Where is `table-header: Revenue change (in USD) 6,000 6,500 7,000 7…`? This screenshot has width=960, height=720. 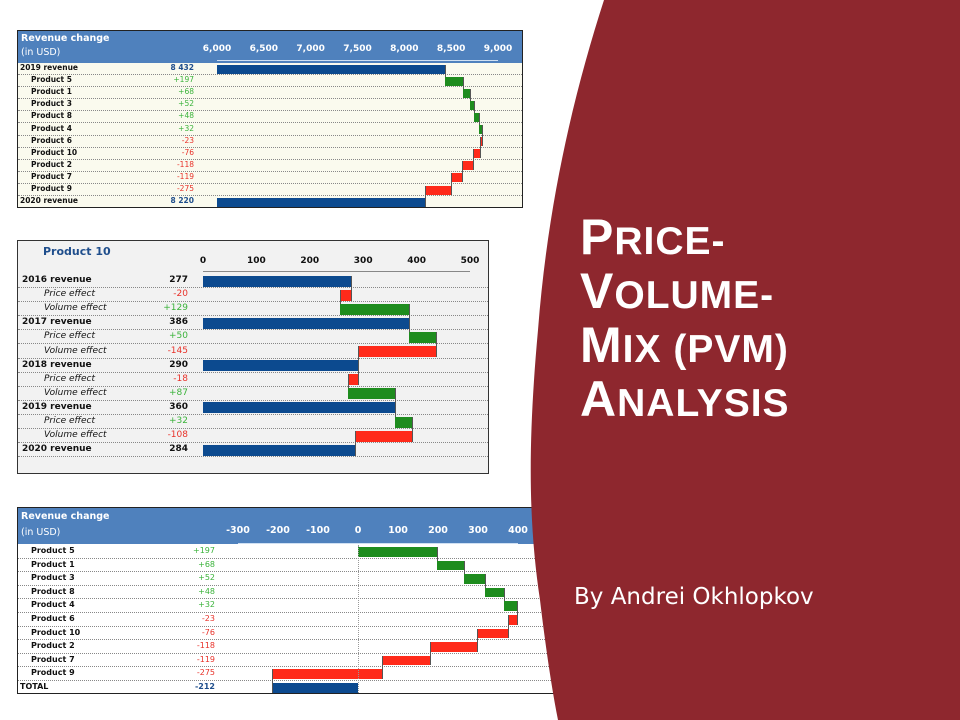 table-header: Revenue change (in USD) 6,000 6,500 7,000 7… is located at coordinates (270, 47).